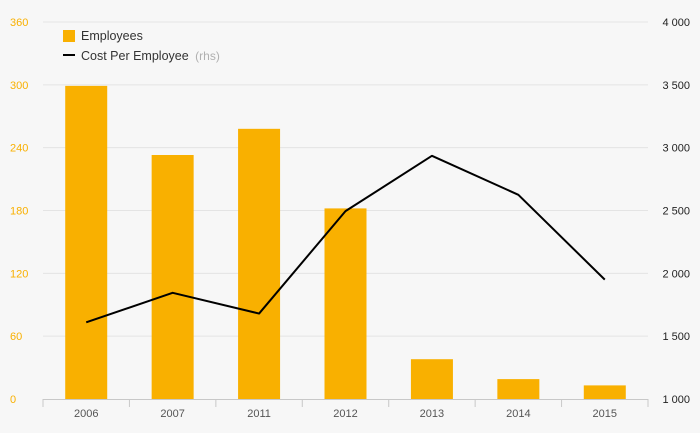 The height and width of the screenshot is (433, 700). I want to click on y-right-tick-label: 2 500, so click(676, 212).